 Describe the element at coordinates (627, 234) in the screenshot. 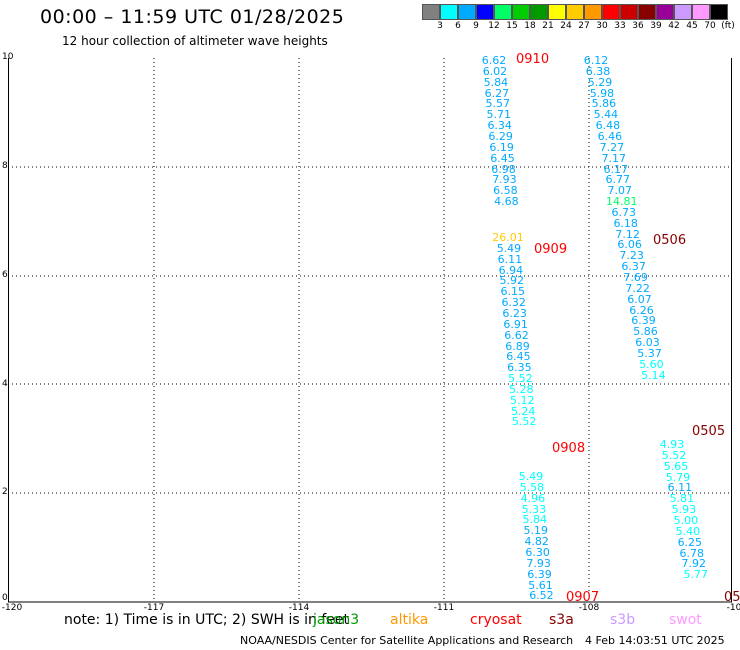

I see `wave-height-value: 7.12` at that location.